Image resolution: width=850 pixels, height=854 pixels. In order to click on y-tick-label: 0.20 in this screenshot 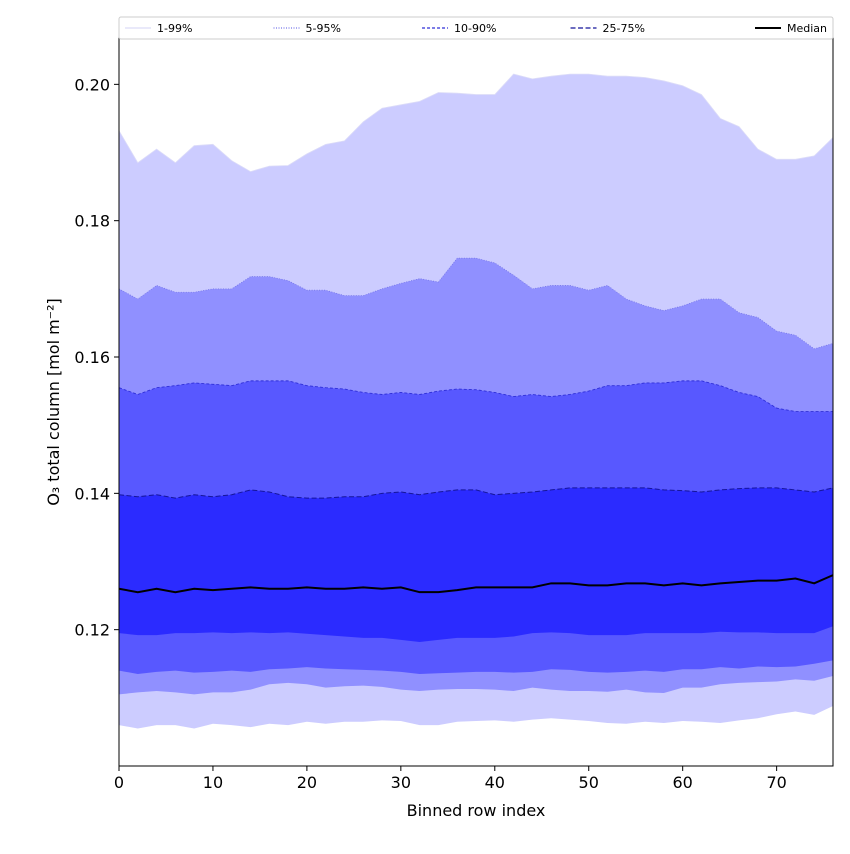, I will do `click(92, 84)`.